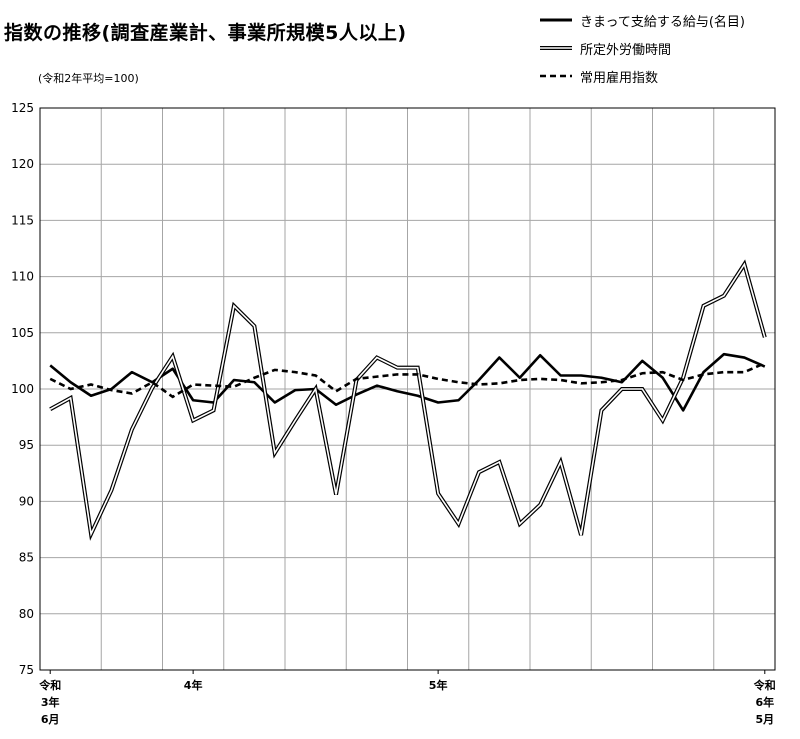 Image resolution: width=800 pixels, height=739 pixels. I want to click on y-tick-label: 95, so click(26, 445).